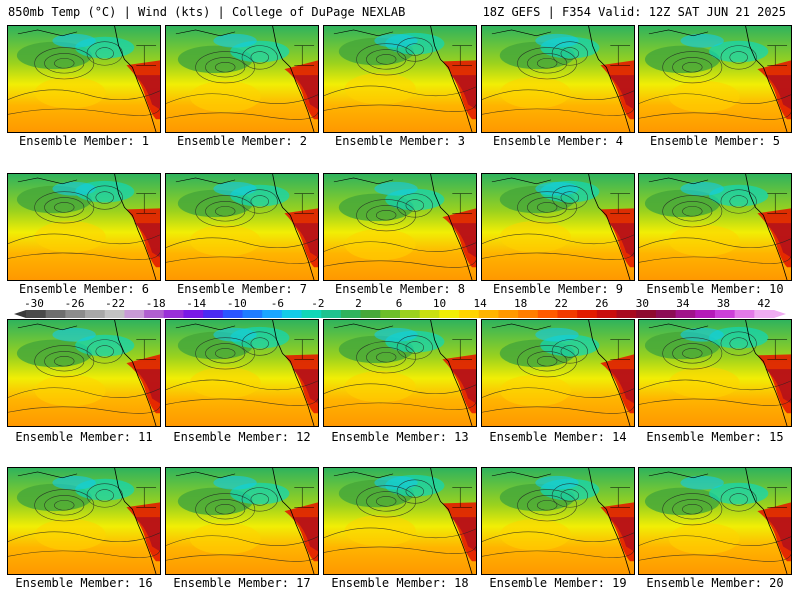  I want to click on colorbar-tick-label: 6, so click(399, 303).